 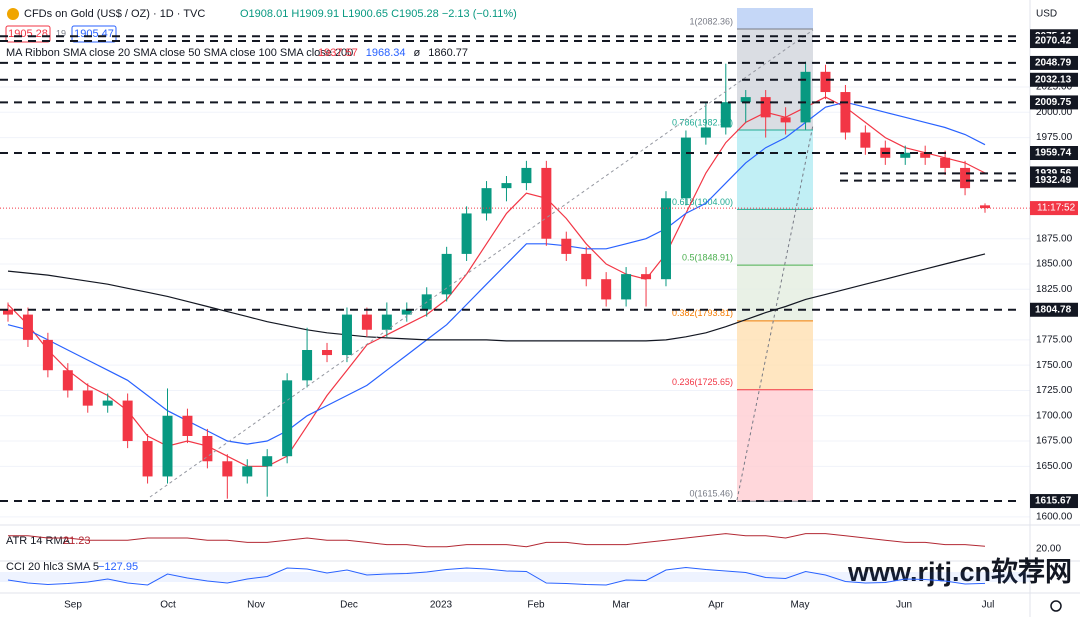 I want to click on fib-label: 1(2082.36), so click(x=711, y=21).